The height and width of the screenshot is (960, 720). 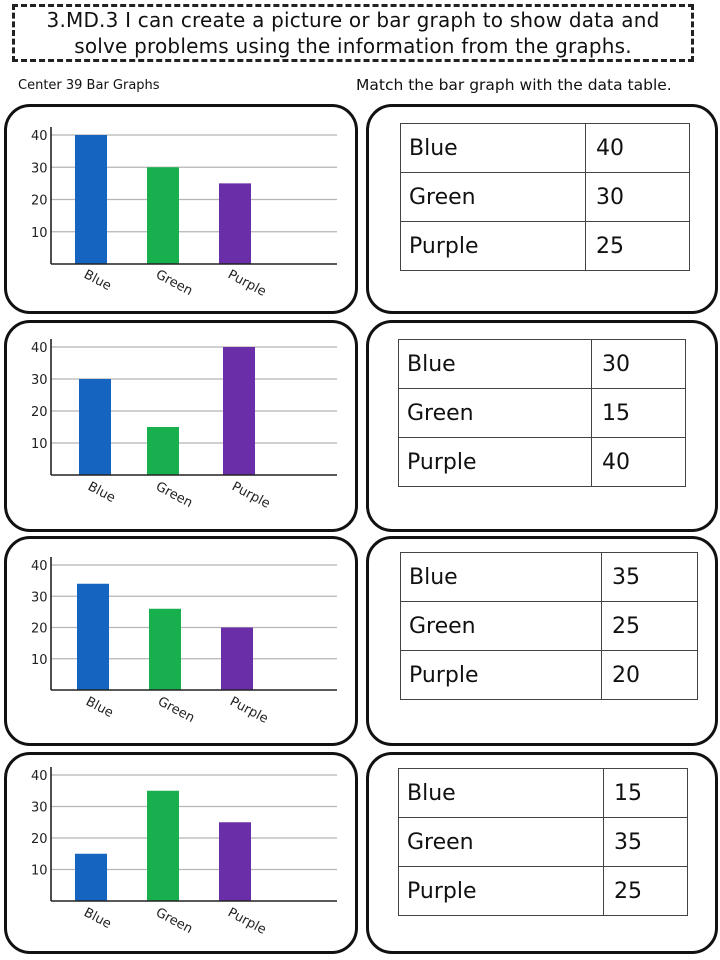 I want to click on bar-graph-1: 10 20 30 40 Blue Green Purple, so click(x=184, y=213).